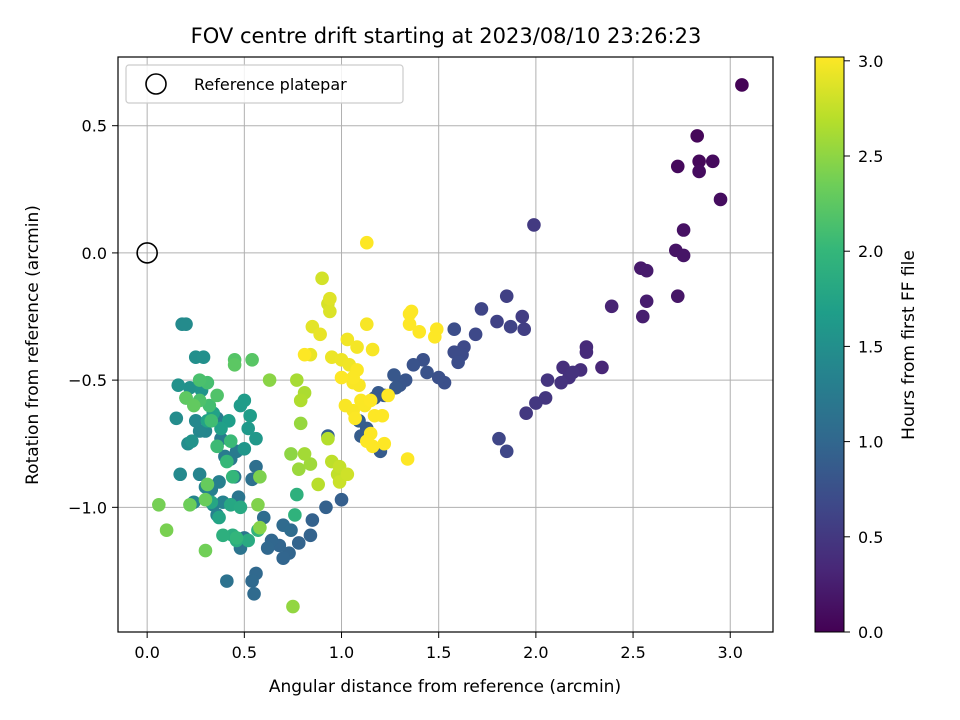 The height and width of the screenshot is (720, 960). Describe the element at coordinates (870, 61) in the screenshot. I see `colorbar-tick-label: 3.0` at that location.